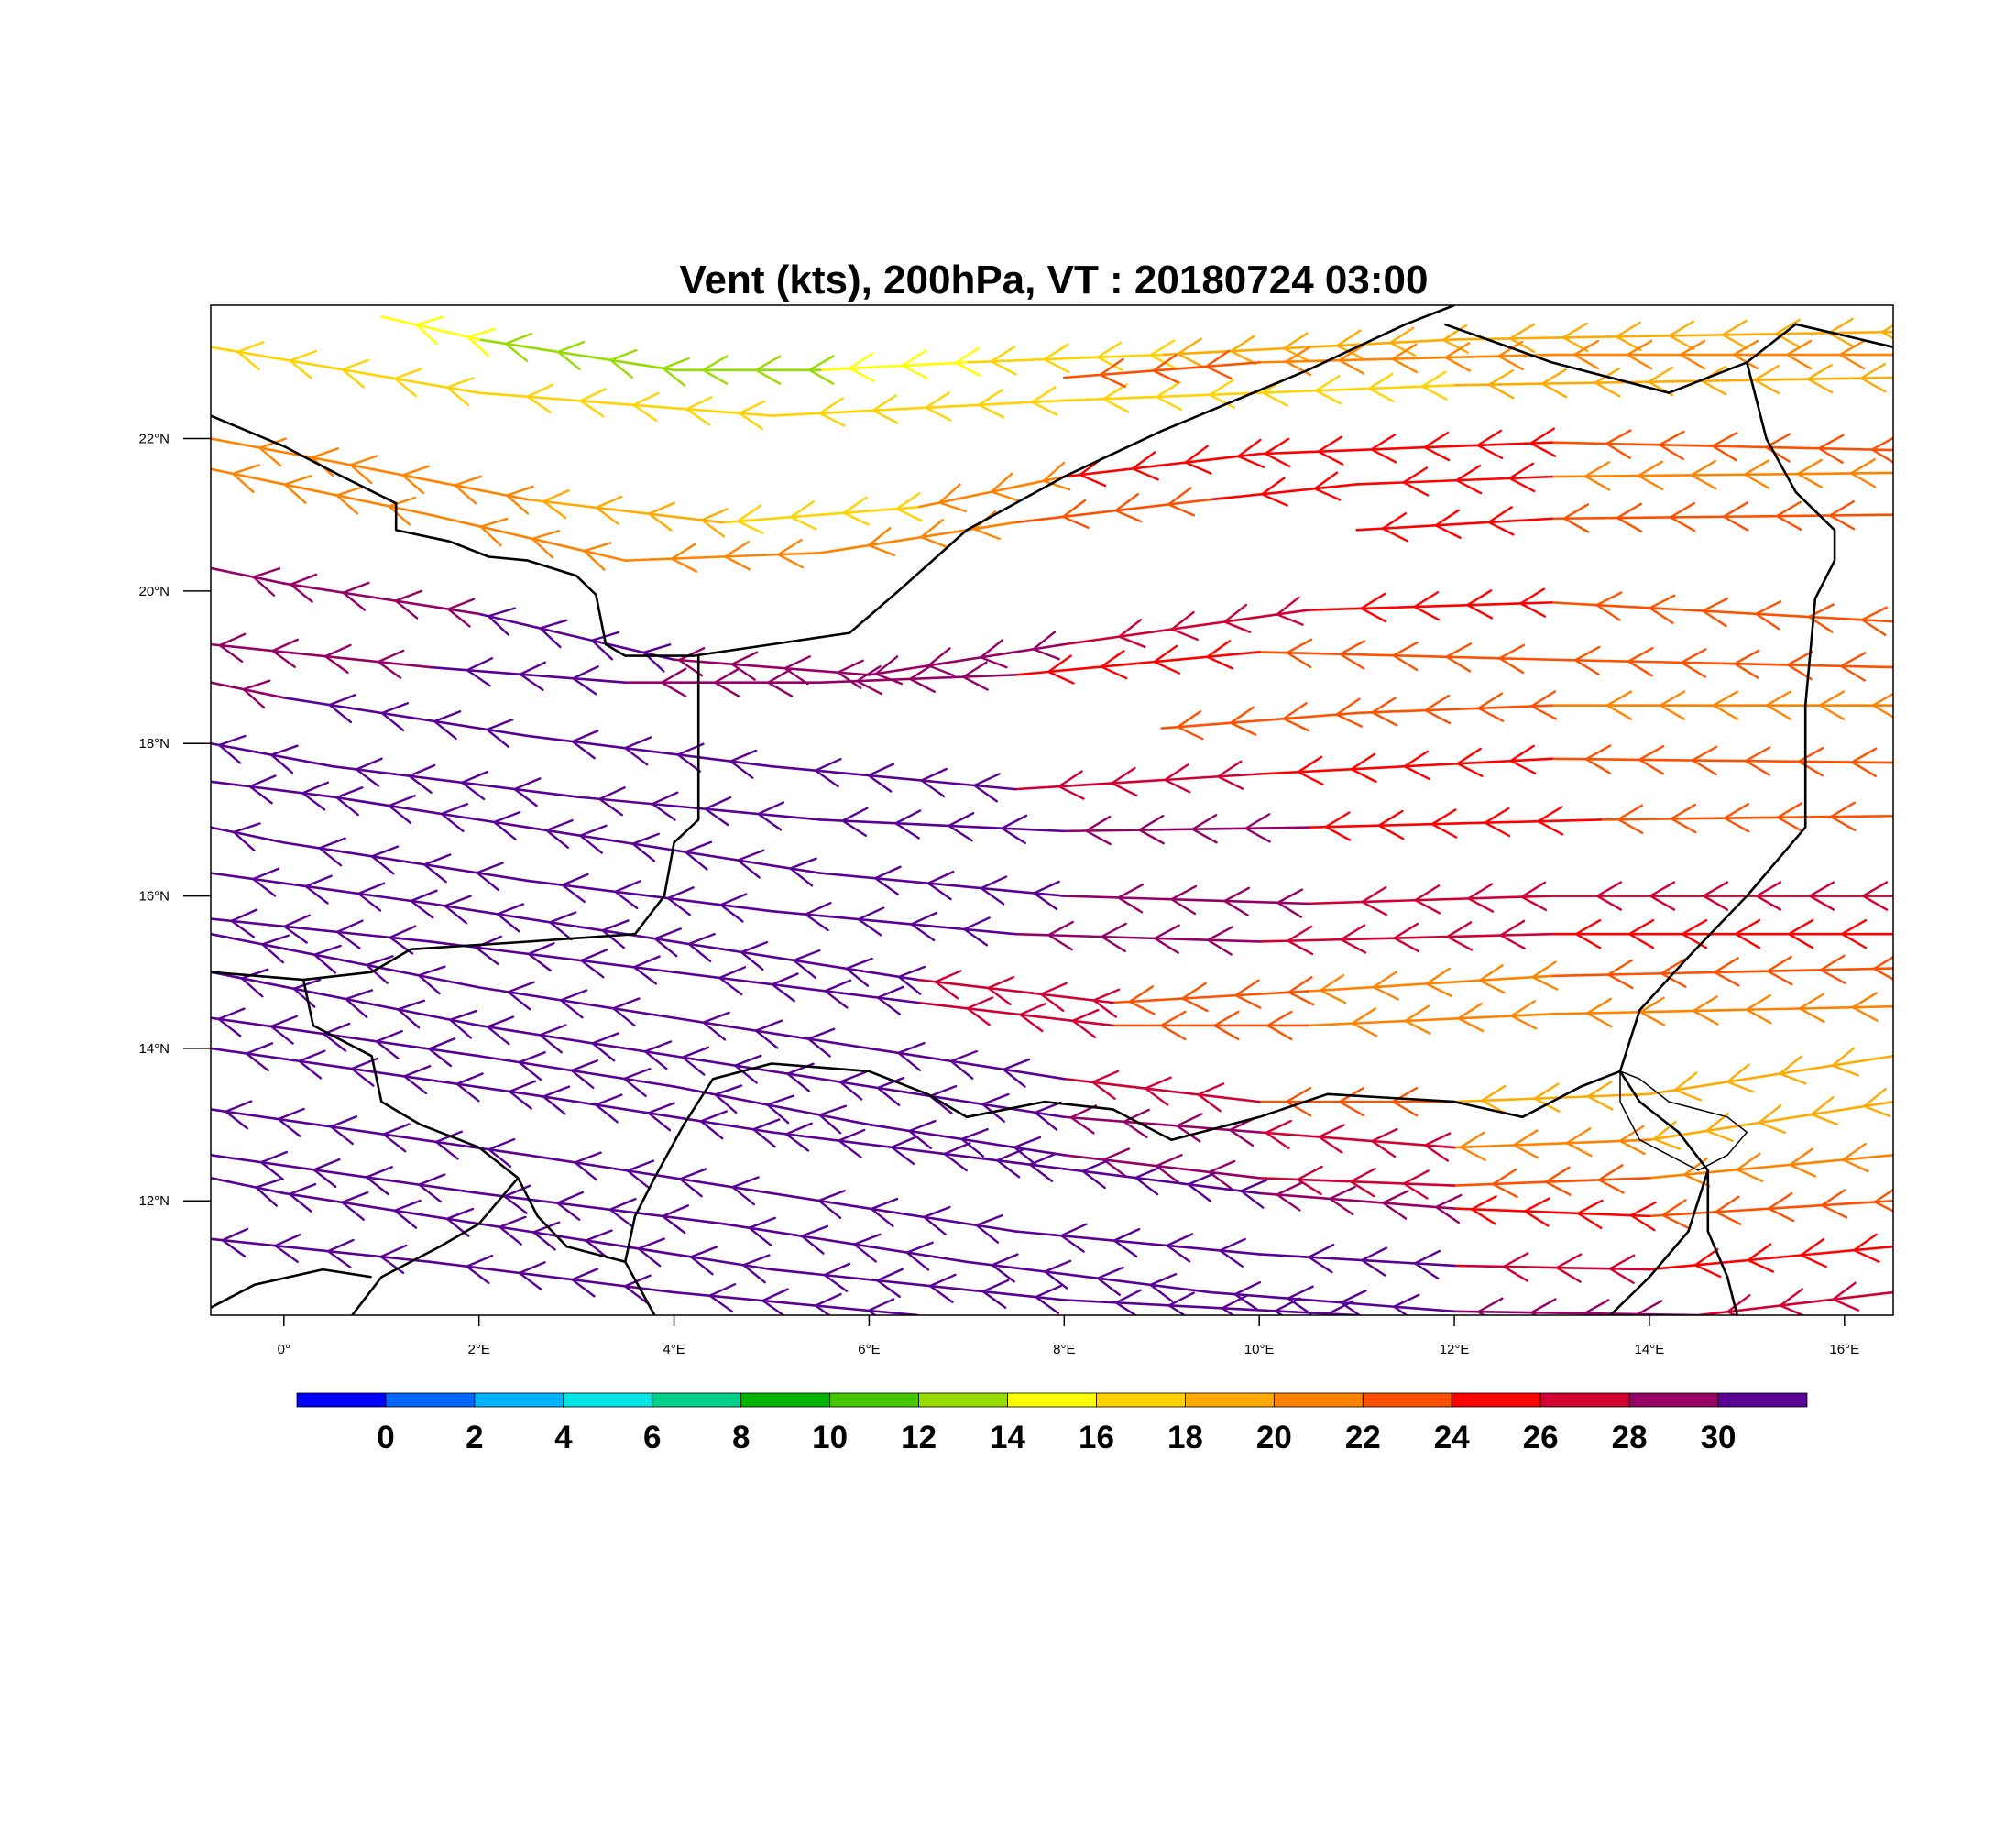 Image resolution: width=2016 pixels, height=1833 pixels. I want to click on y-tick-label: 16°N, so click(154, 897).